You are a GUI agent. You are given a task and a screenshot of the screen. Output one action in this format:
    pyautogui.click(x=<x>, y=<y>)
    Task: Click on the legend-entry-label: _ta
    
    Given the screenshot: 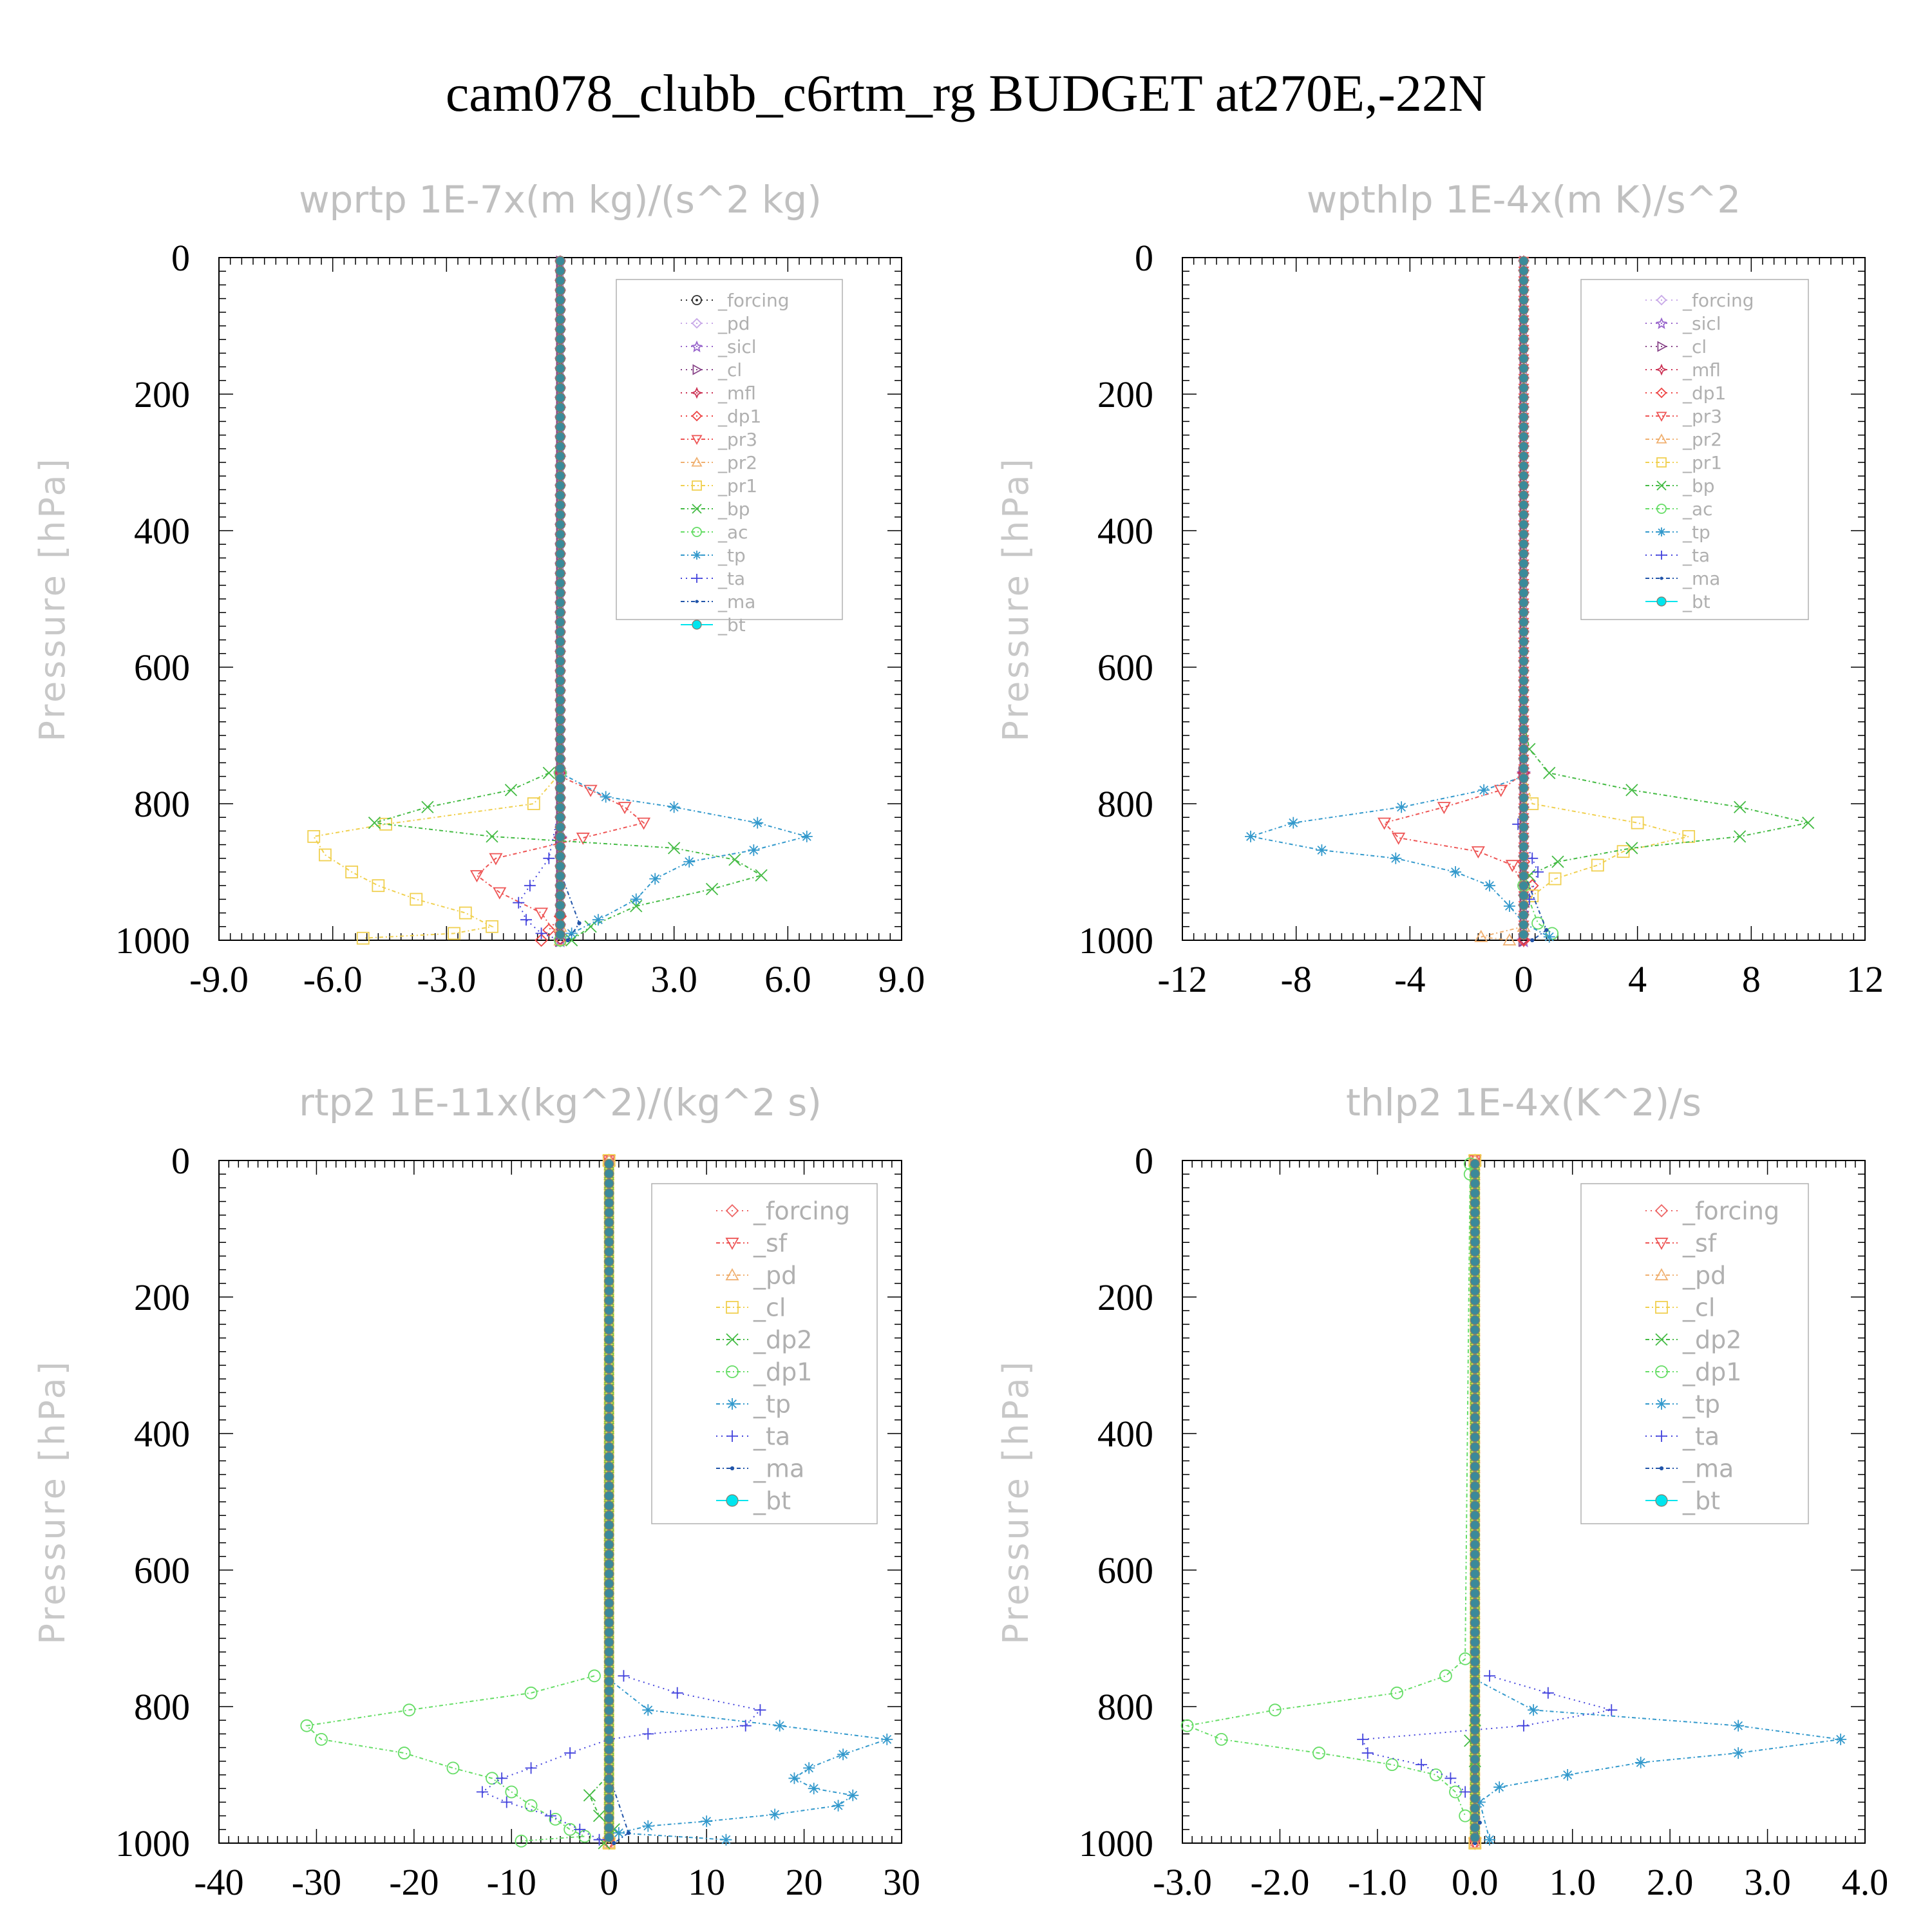 What is the action you would take?
    pyautogui.click(x=1696, y=555)
    